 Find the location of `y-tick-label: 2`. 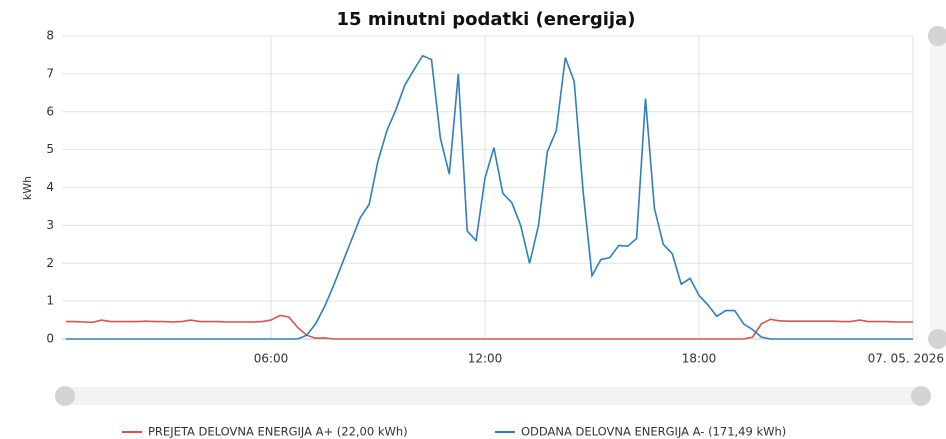

y-tick-label: 2 is located at coordinates (50, 263).